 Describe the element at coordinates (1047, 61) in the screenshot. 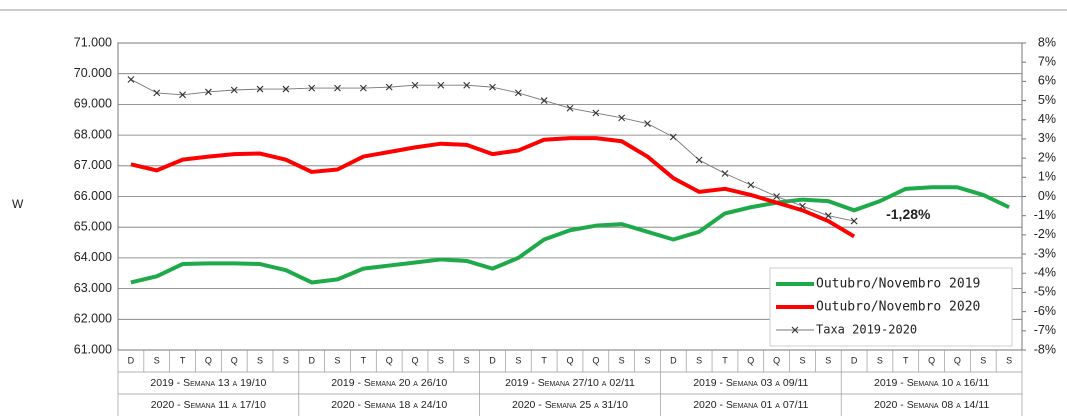

I see `y2-tick-label: 7%` at that location.